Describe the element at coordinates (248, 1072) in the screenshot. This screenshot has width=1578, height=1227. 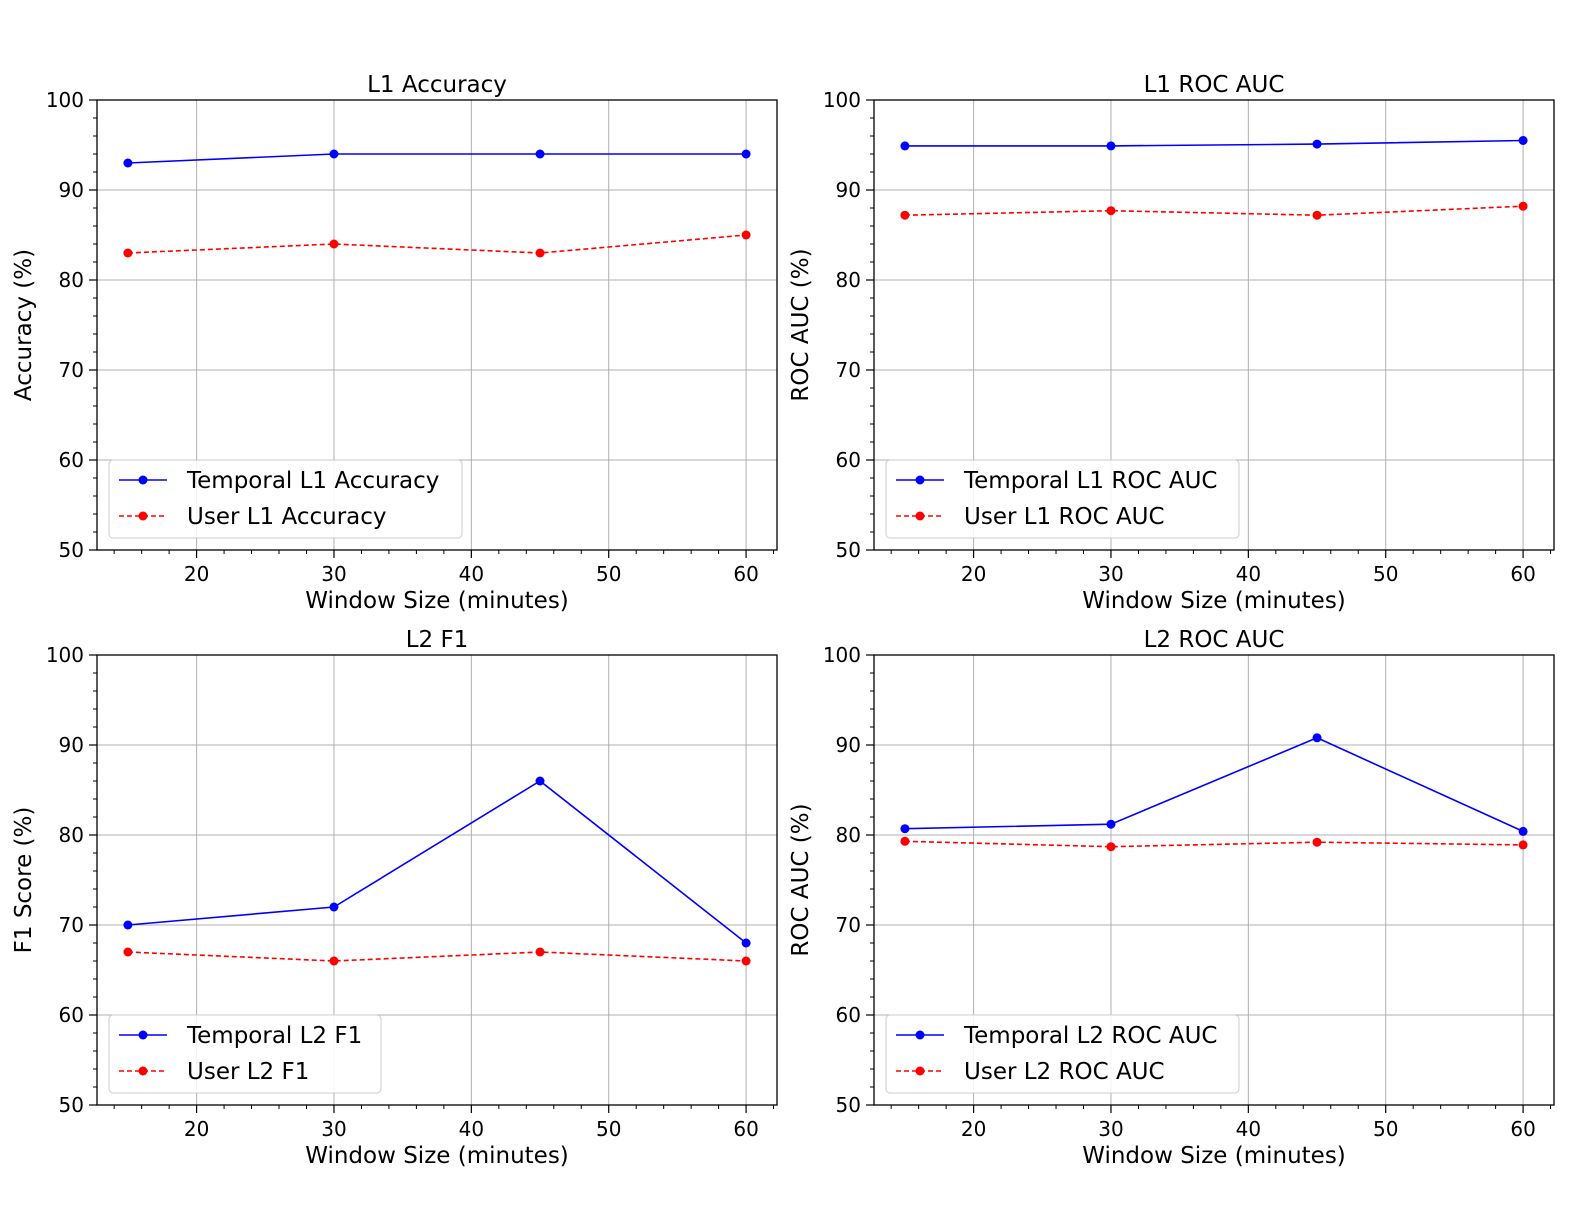
I see `legend-label-2: User L2 F1` at that location.